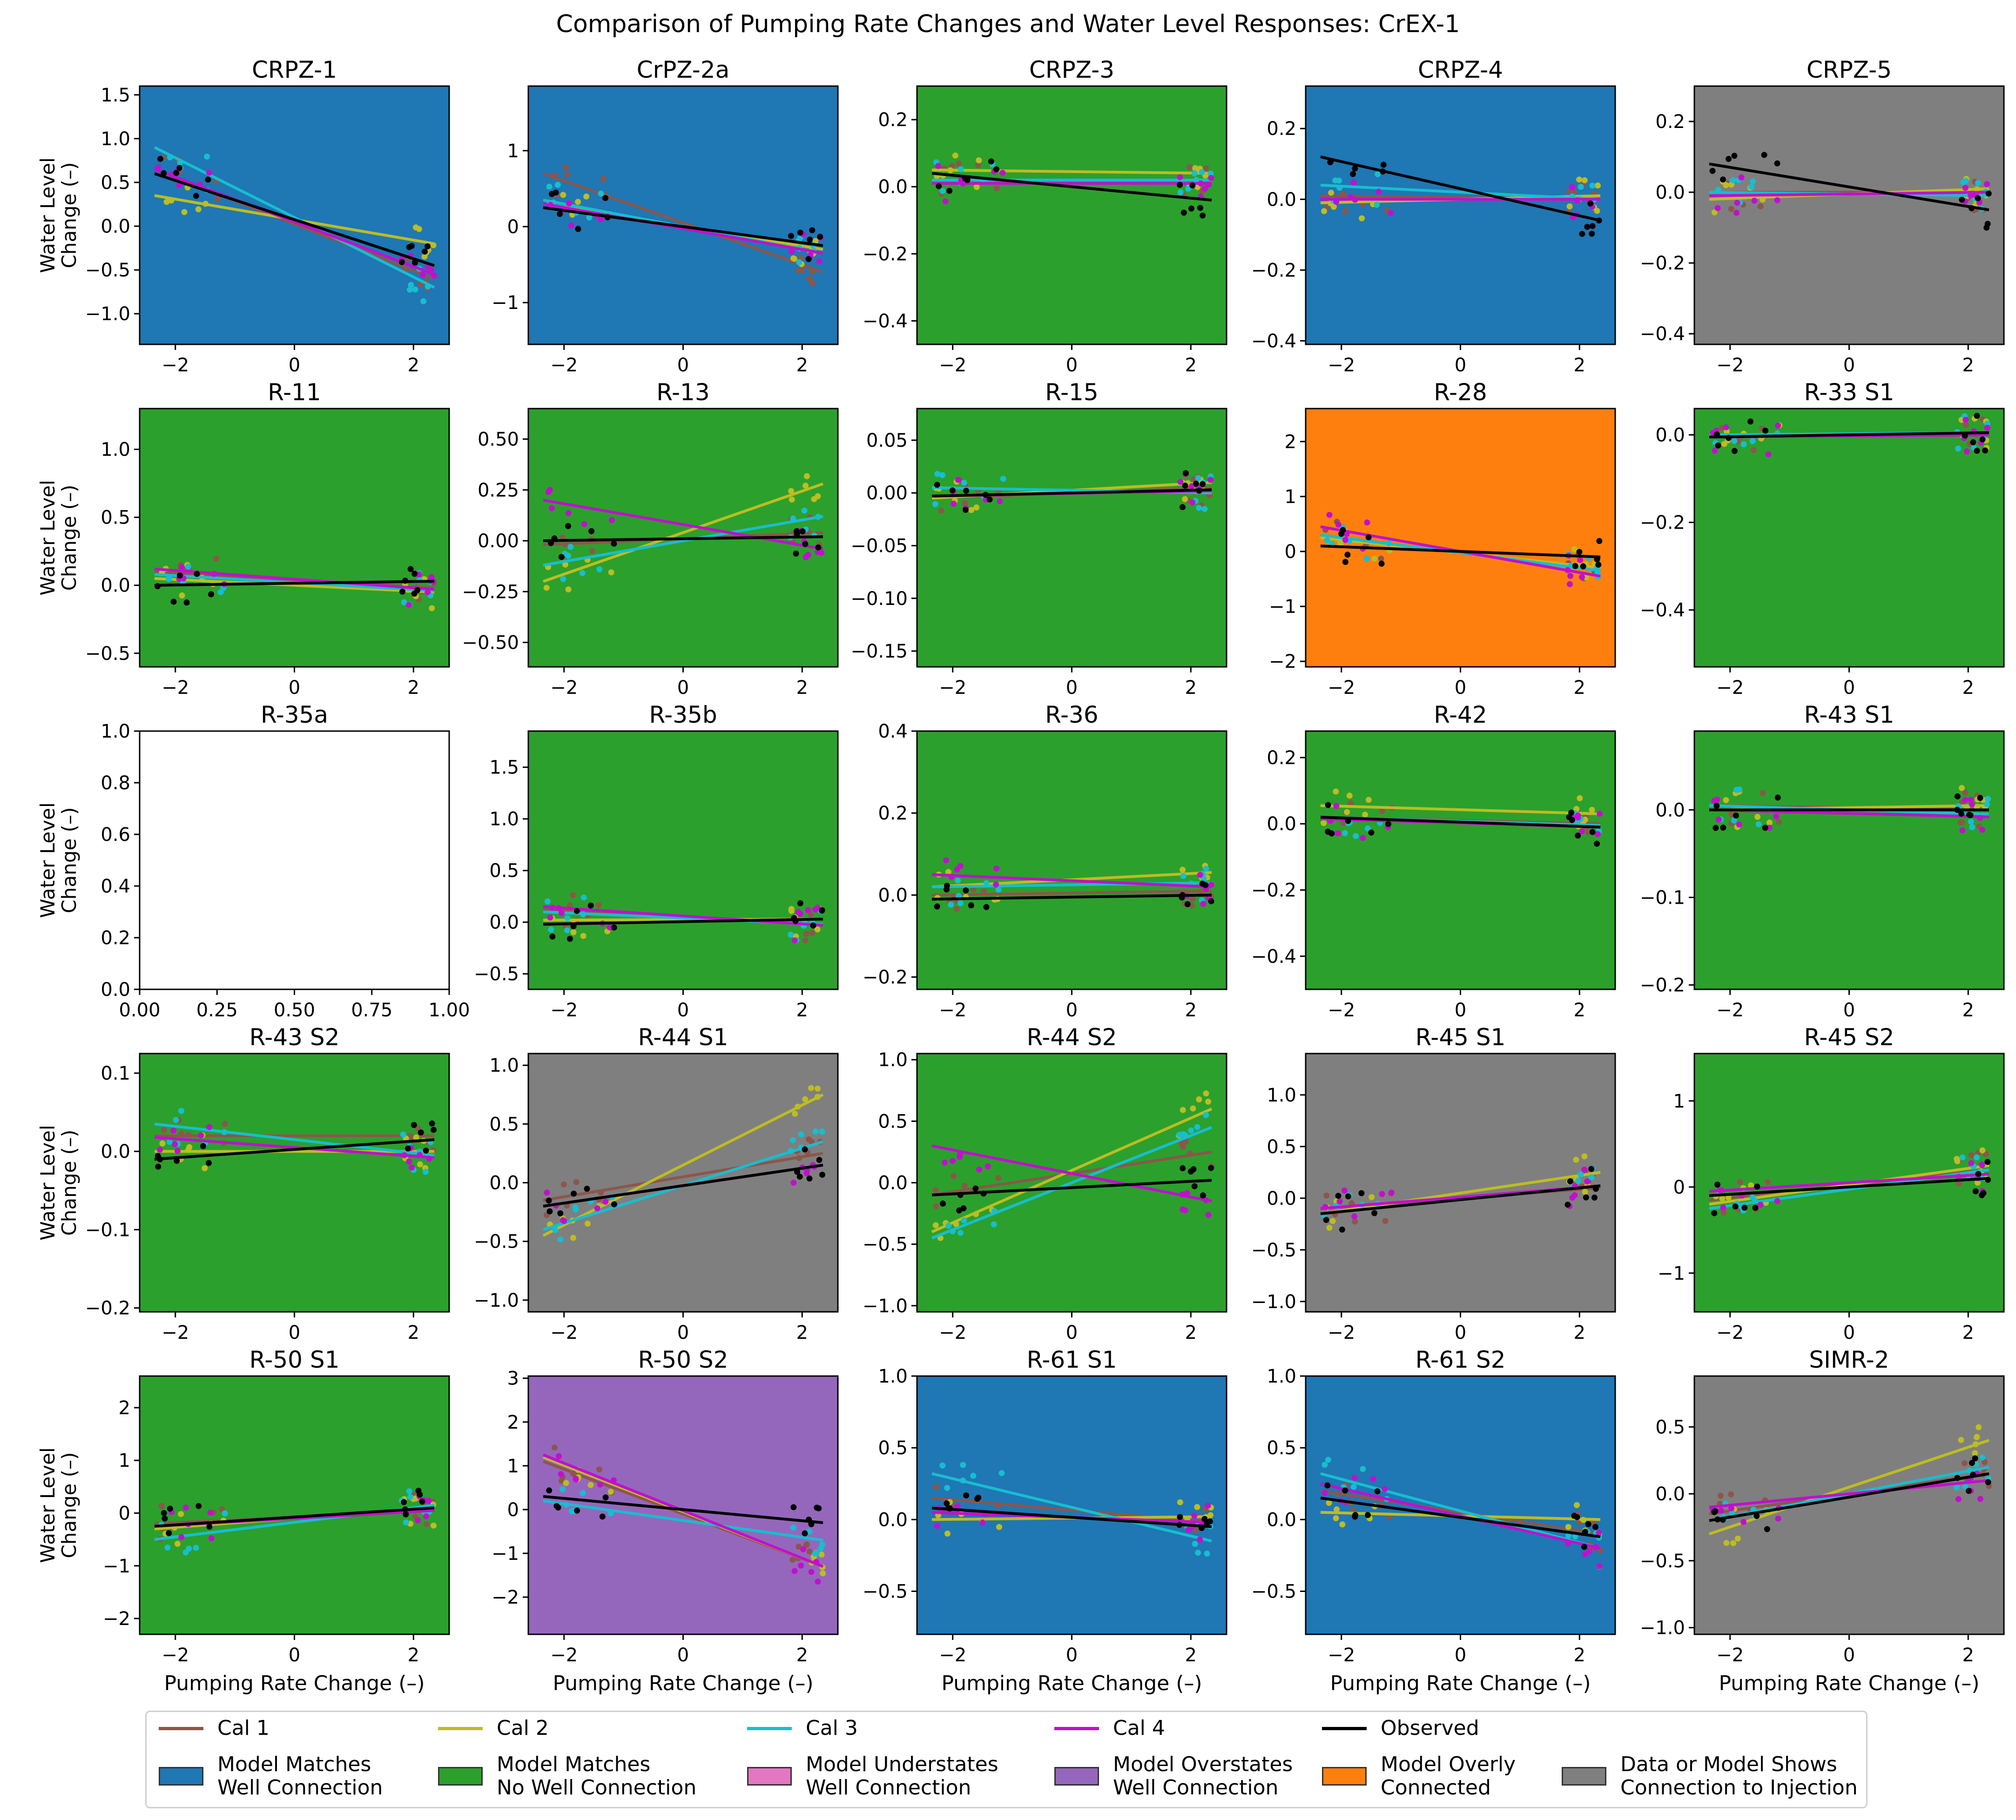  I want to click on y-tick-label: 0.5, so click(115, 183).